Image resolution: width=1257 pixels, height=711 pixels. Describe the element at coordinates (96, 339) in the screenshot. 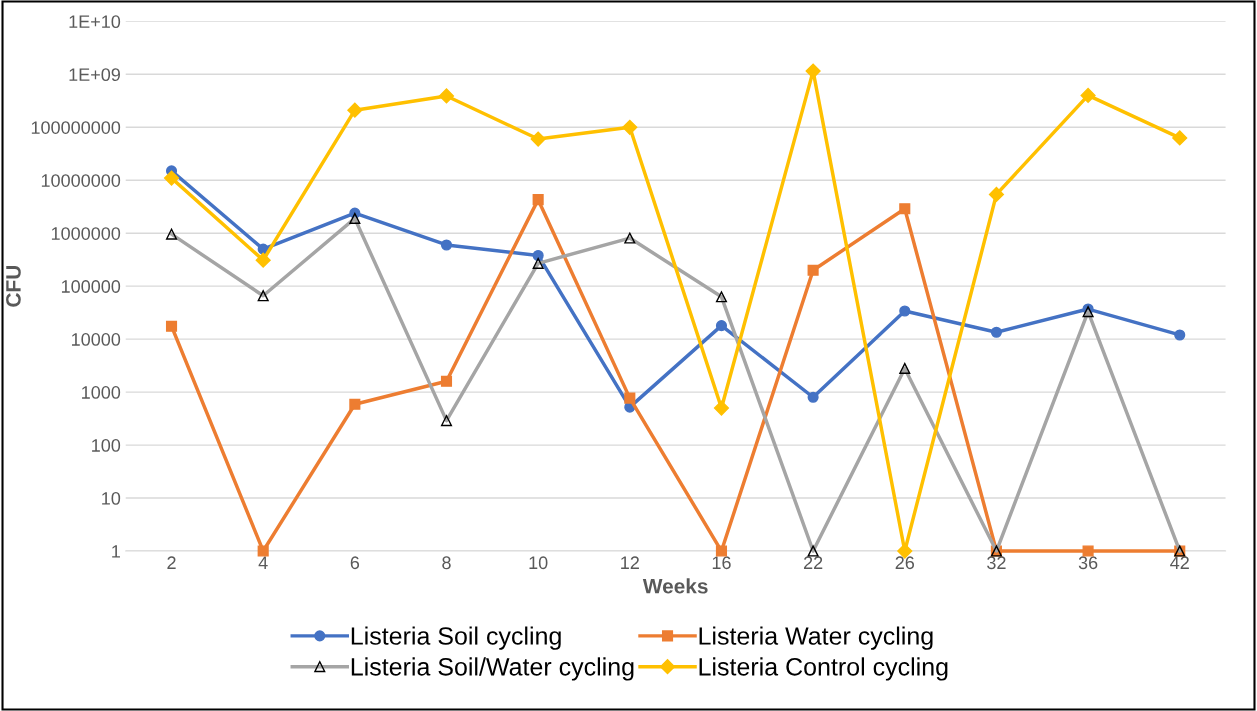

I see `y-tick-label: 10000` at that location.